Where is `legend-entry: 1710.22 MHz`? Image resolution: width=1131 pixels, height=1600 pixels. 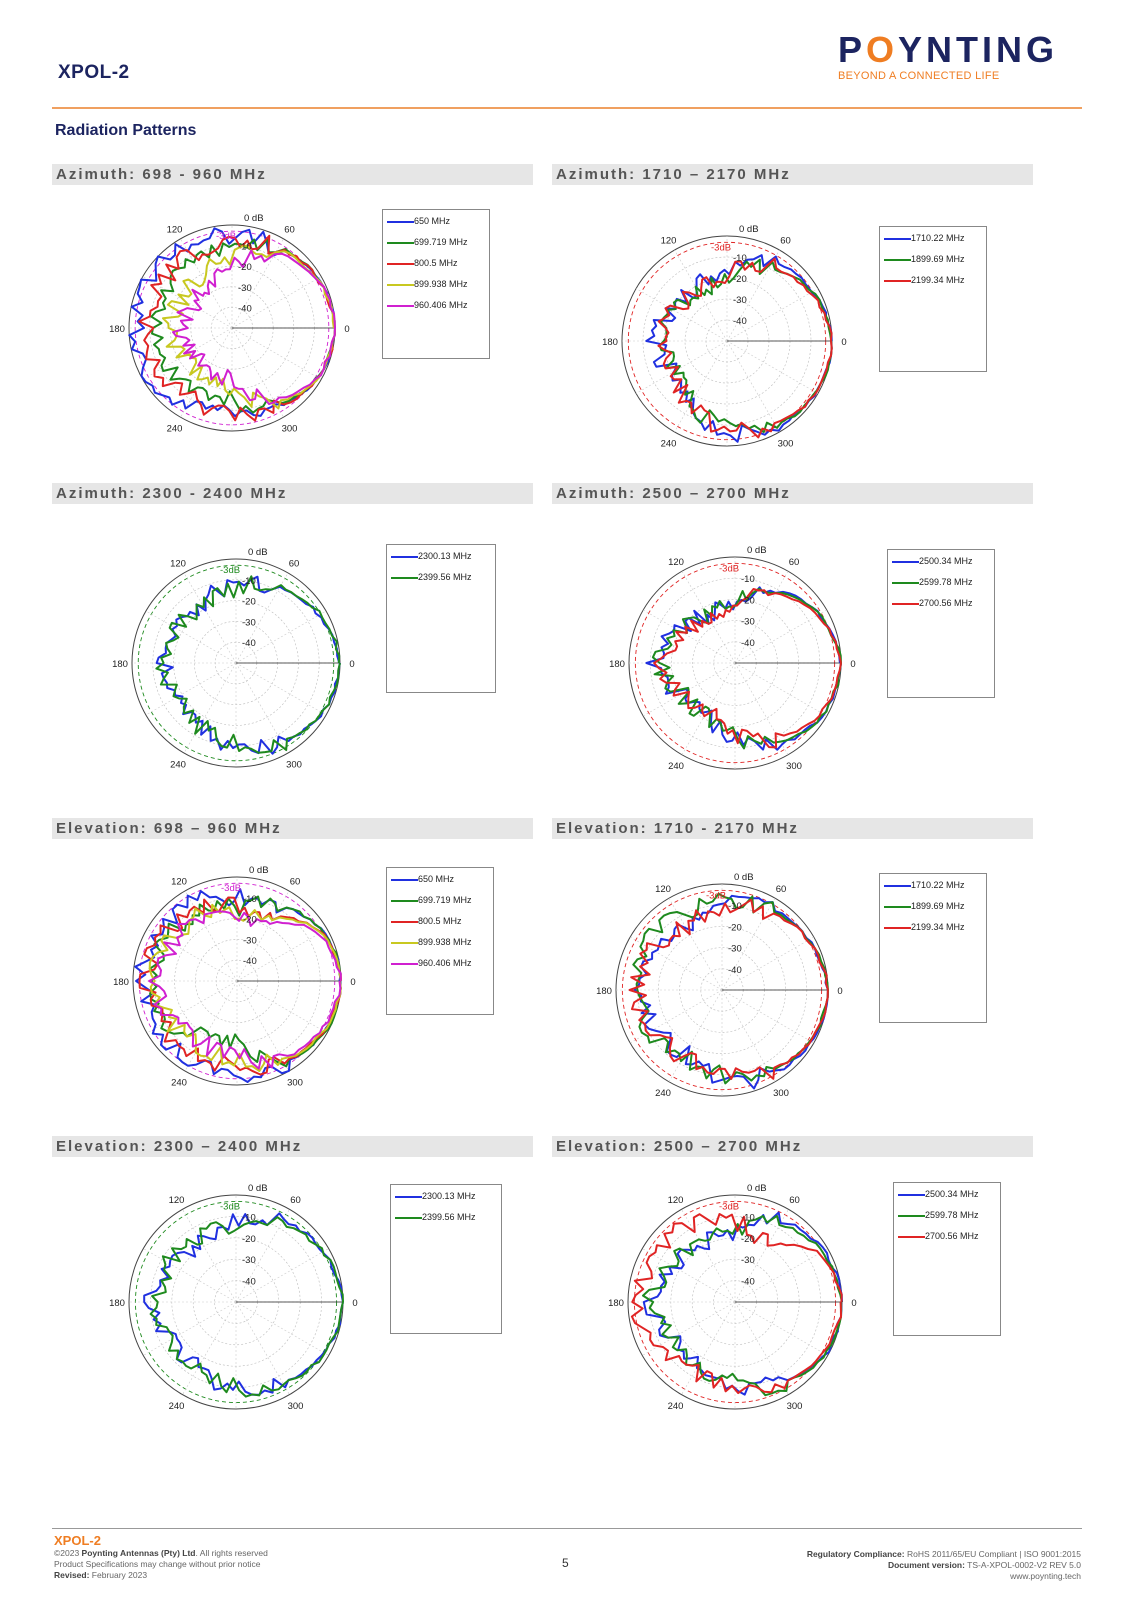
legend-entry: 1710.22 MHz is located at coordinates (933, 243).